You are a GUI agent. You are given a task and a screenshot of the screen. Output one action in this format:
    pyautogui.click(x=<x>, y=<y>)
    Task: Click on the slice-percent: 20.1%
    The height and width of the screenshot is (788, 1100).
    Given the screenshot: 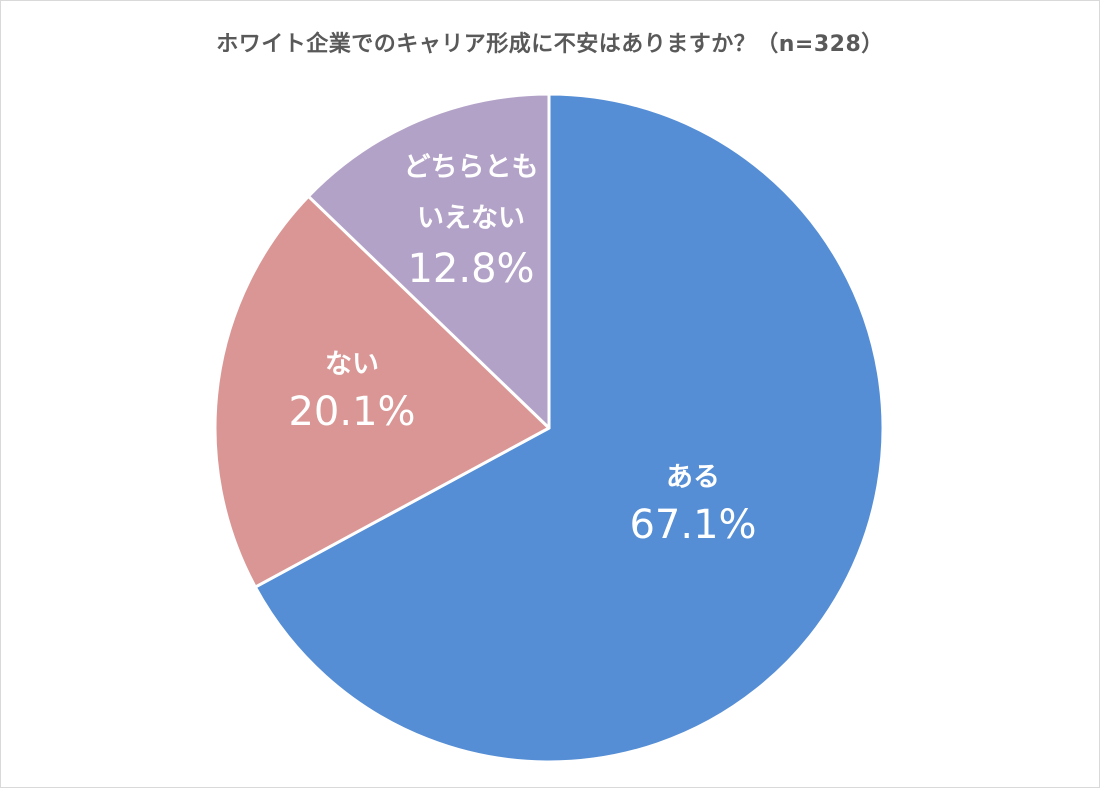 What is the action you would take?
    pyautogui.click(x=352, y=412)
    